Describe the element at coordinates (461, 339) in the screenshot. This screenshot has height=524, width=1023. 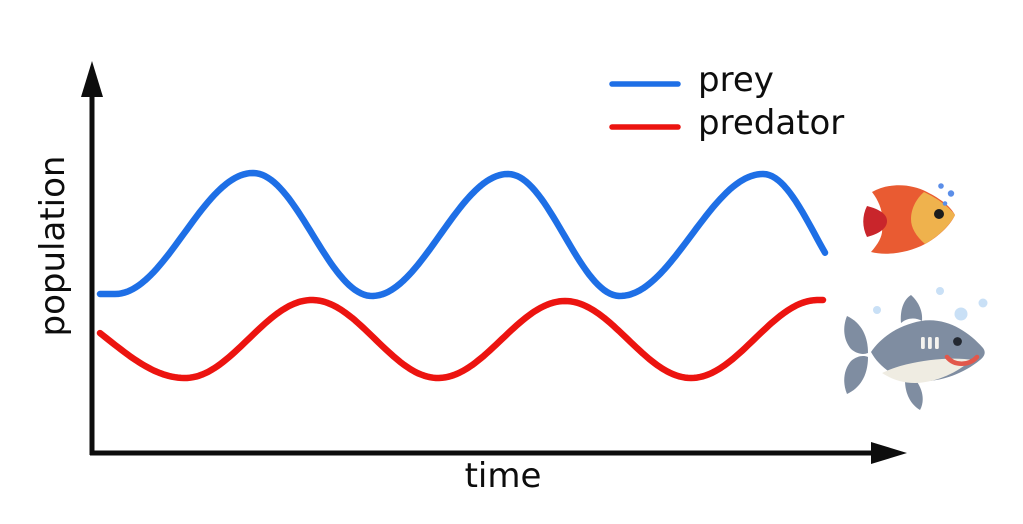
I see `predator-curve` at that location.